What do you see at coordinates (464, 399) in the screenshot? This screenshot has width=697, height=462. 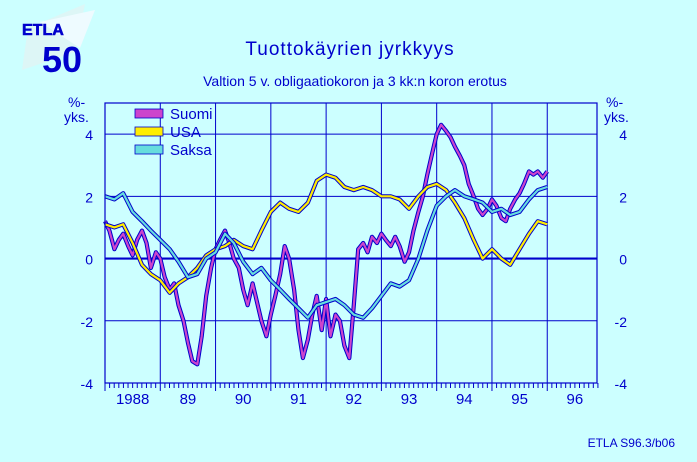 I see `x-tick-label: 94` at bounding box center [464, 399].